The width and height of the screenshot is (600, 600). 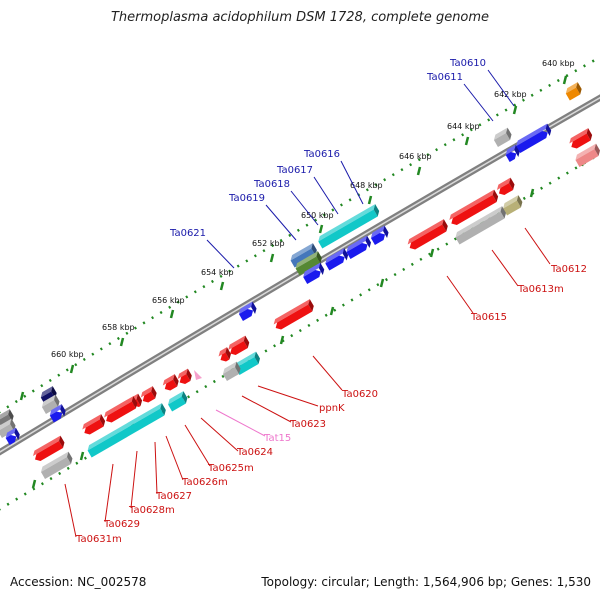 What do you see at coordinates (540, 289) in the screenshot?
I see `reverse-gene-label: Ta0613m` at bounding box center [540, 289].